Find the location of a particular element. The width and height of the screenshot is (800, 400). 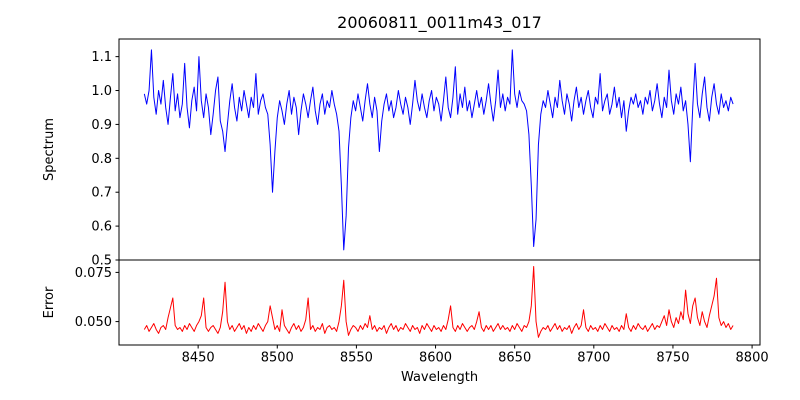

y-tick-label: 0.6 is located at coordinates (101, 227).